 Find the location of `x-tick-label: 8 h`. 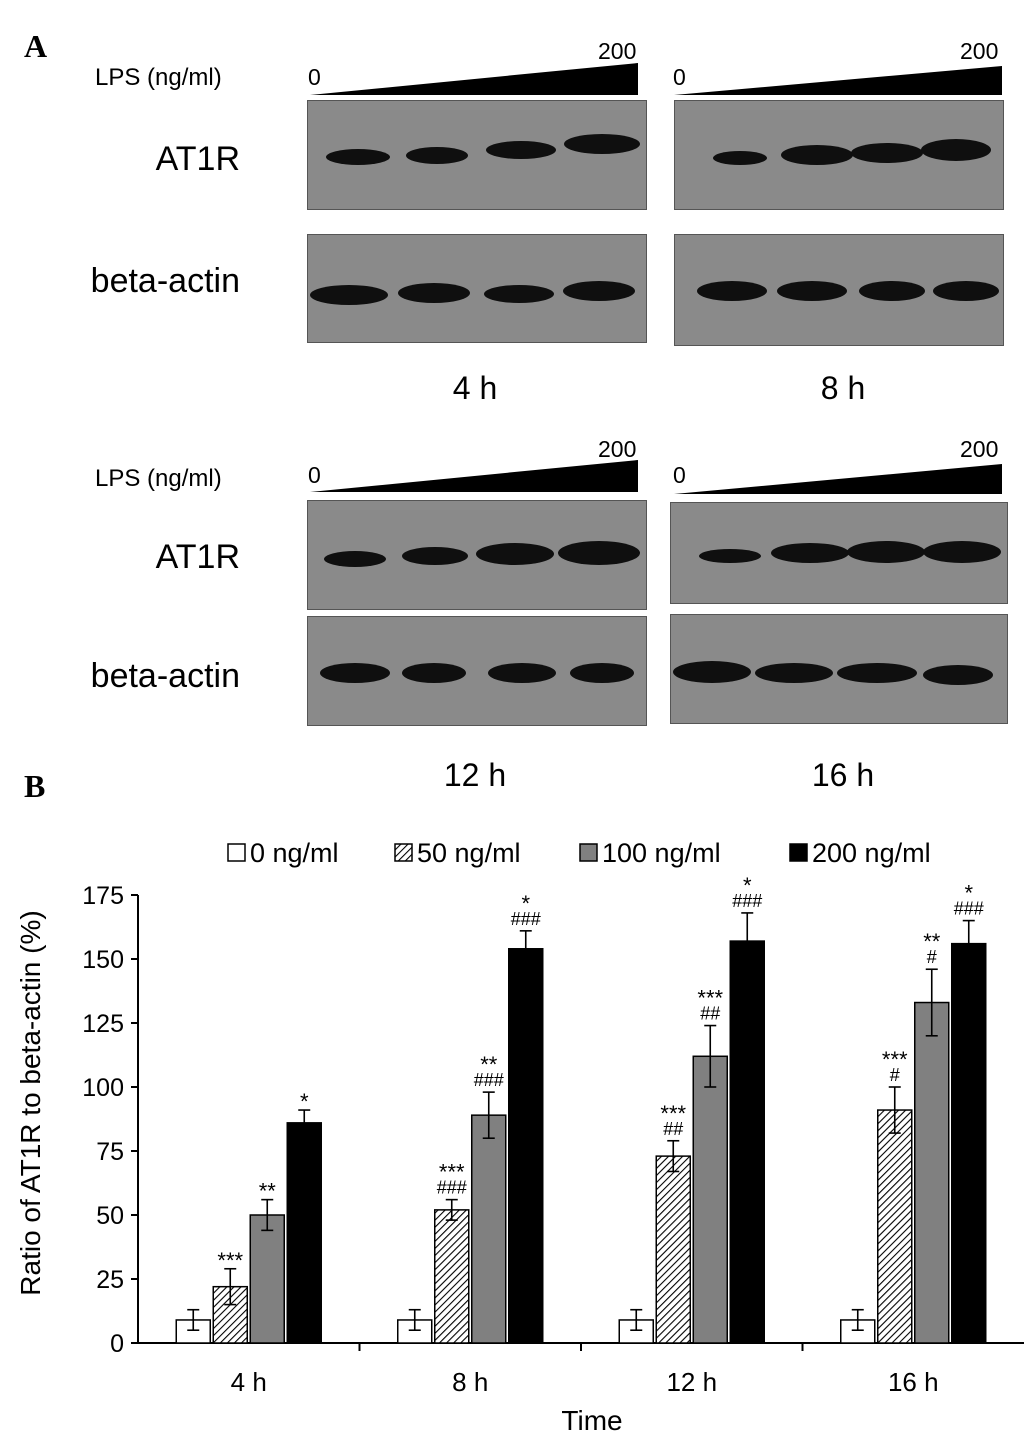

x-tick-label: 8 h is located at coordinates (470, 1382).